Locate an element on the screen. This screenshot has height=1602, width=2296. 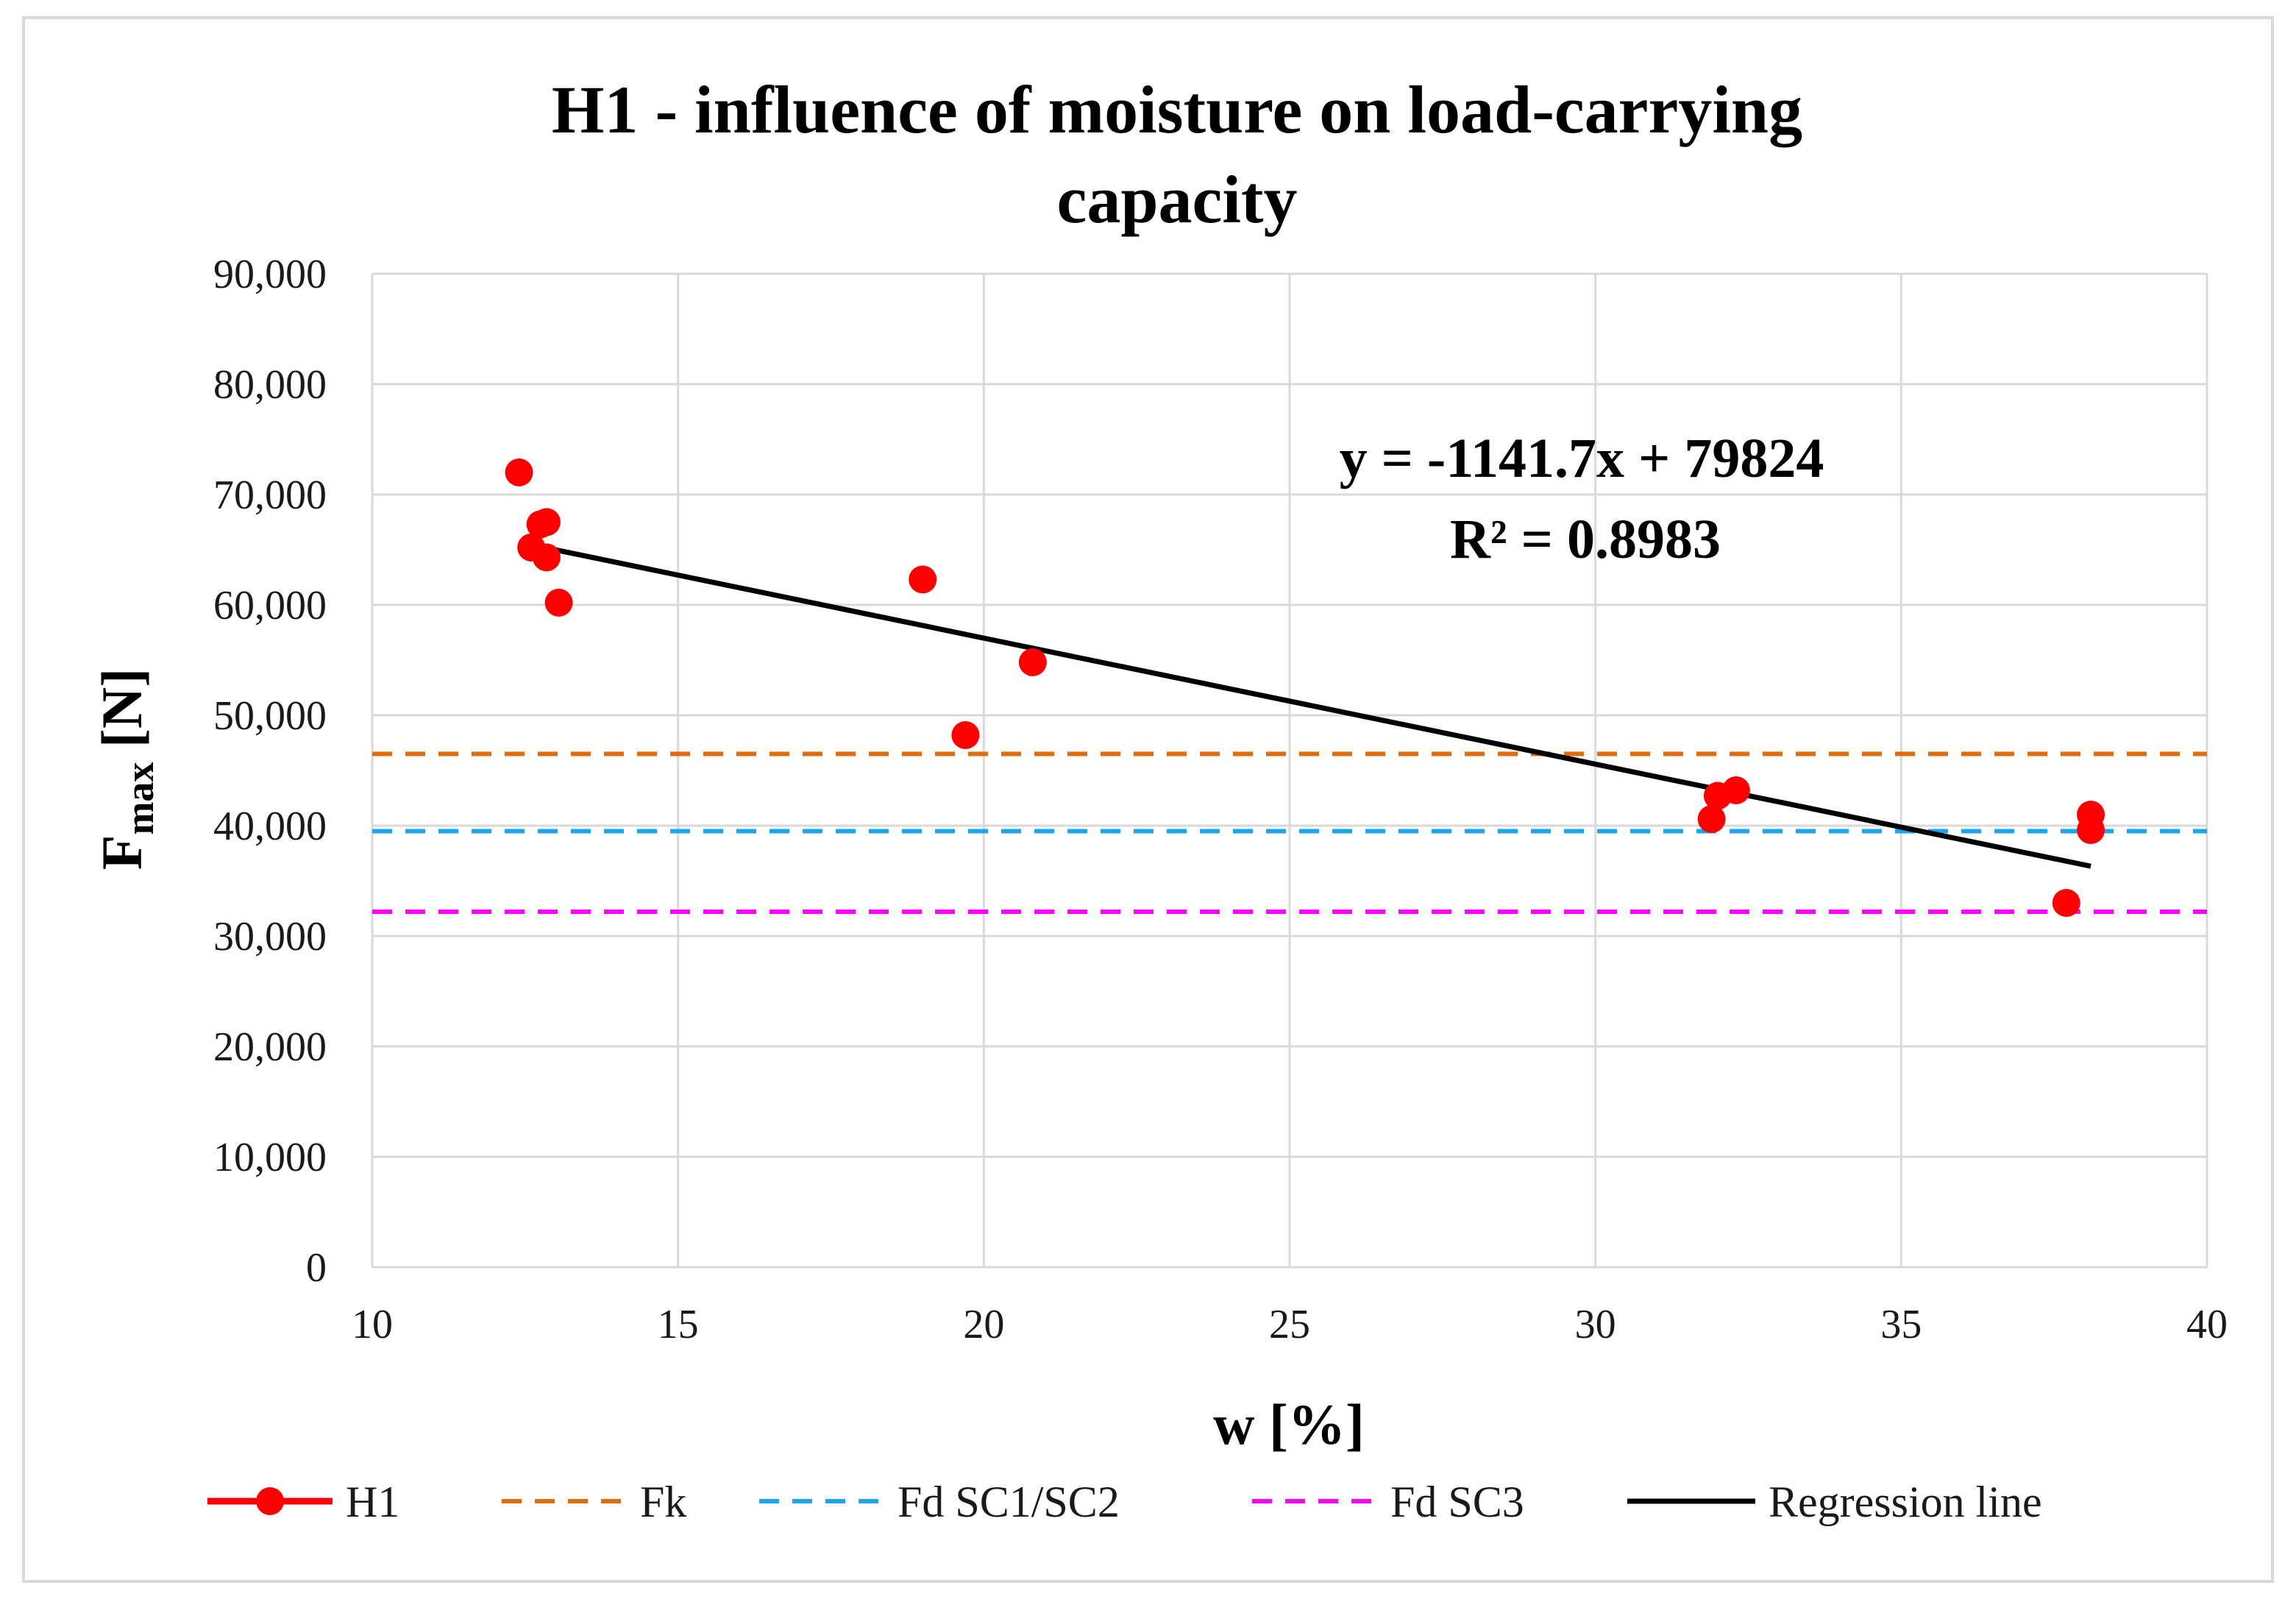
regression-line is located at coordinates (1304, 704).